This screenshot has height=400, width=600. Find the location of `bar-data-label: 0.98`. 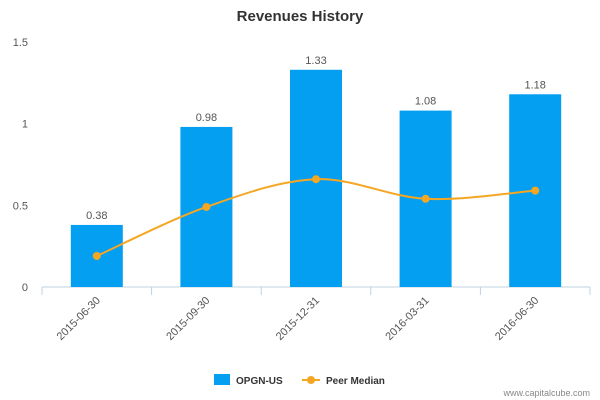

bar-data-label: 0.98 is located at coordinates (206, 118).